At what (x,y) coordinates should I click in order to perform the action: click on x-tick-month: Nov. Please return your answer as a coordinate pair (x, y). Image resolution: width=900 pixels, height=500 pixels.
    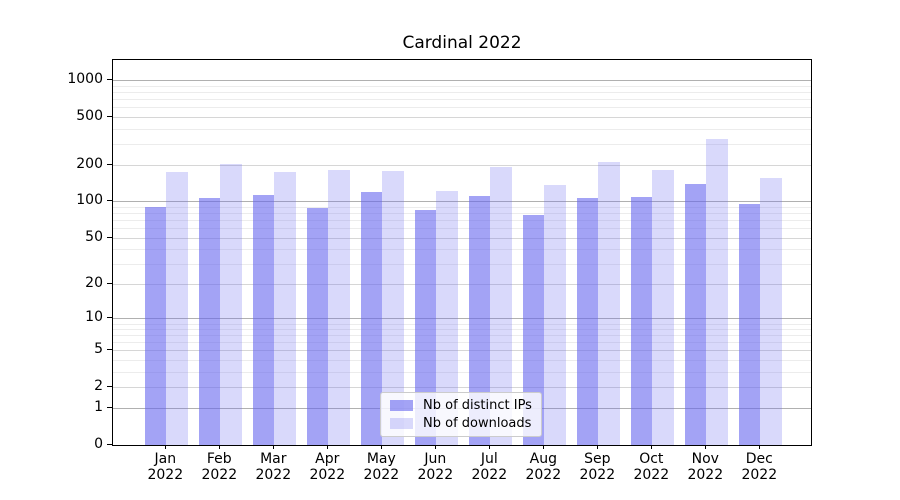
    Looking at the image, I should click on (705, 459).